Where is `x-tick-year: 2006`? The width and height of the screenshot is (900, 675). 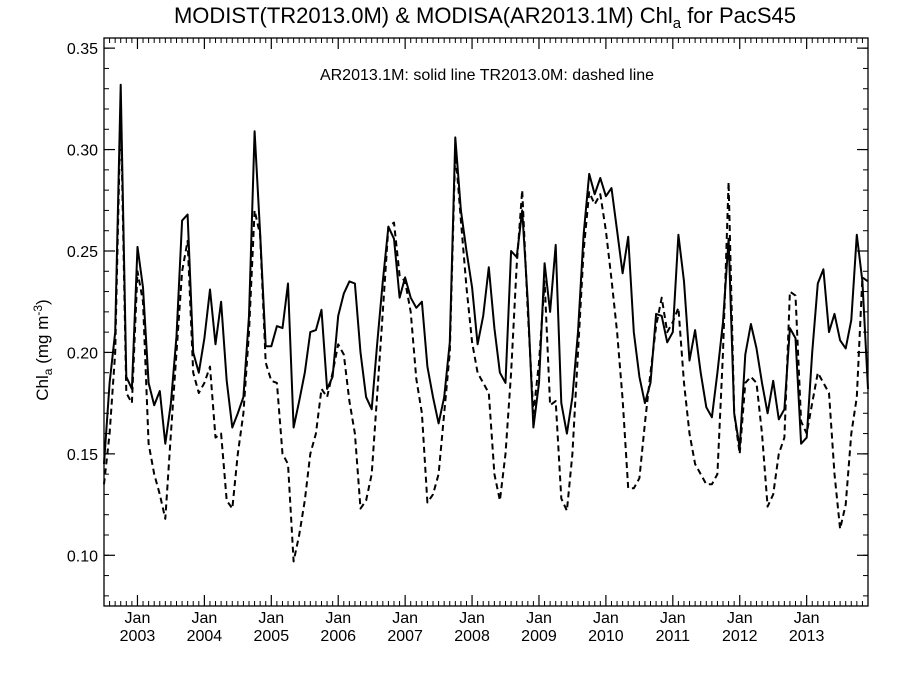
x-tick-year: 2006 is located at coordinates (338, 636).